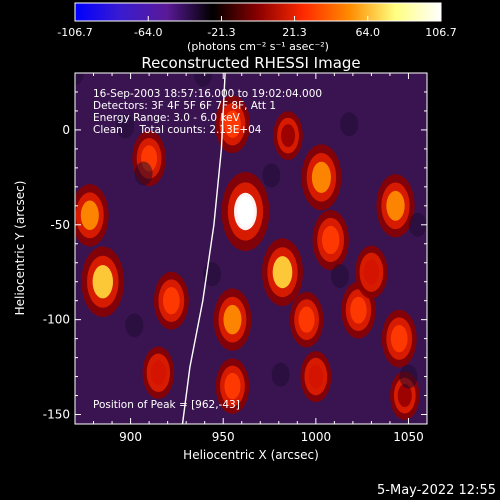  Describe the element at coordinates (441, 32) in the screenshot. I see `colorbar-tick-label: 106.7` at that location.